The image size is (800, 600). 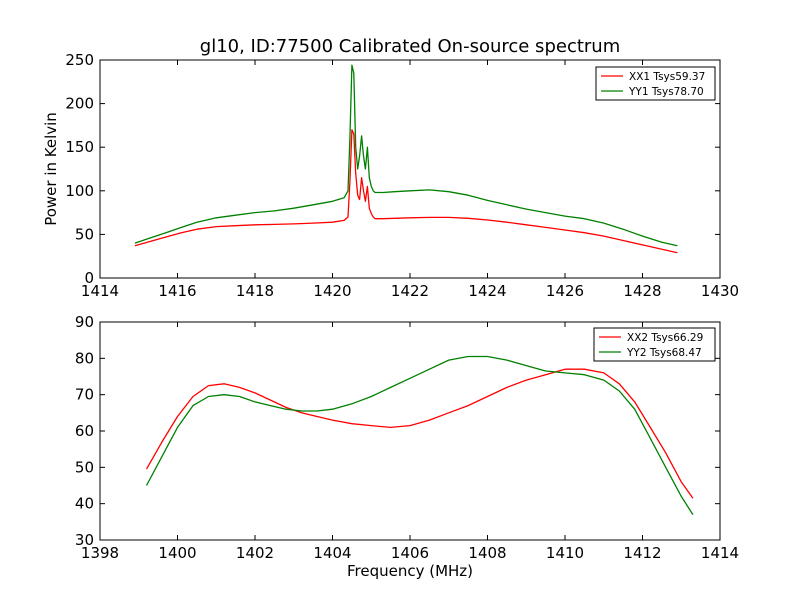 I want to click on y-tick-label: 0, so click(x=89, y=278).